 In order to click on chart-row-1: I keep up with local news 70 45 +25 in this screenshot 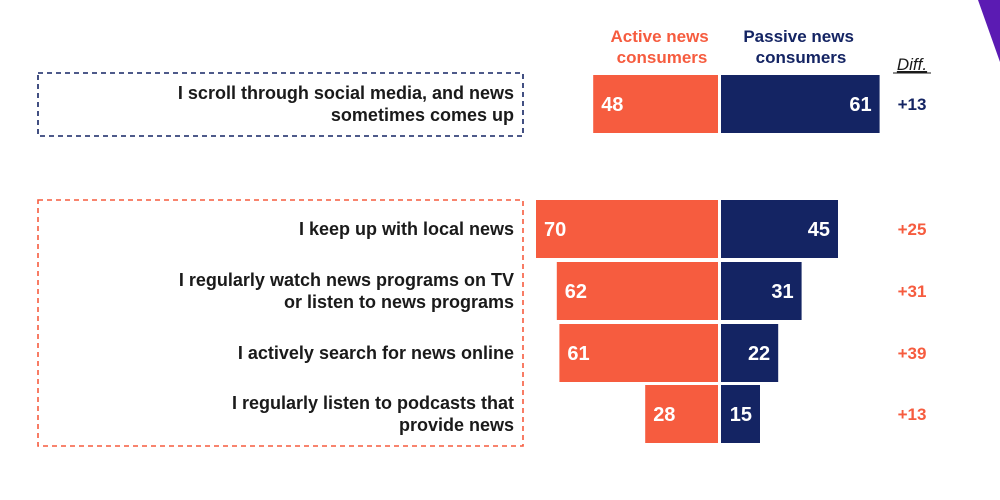, I will do `click(612, 229)`.